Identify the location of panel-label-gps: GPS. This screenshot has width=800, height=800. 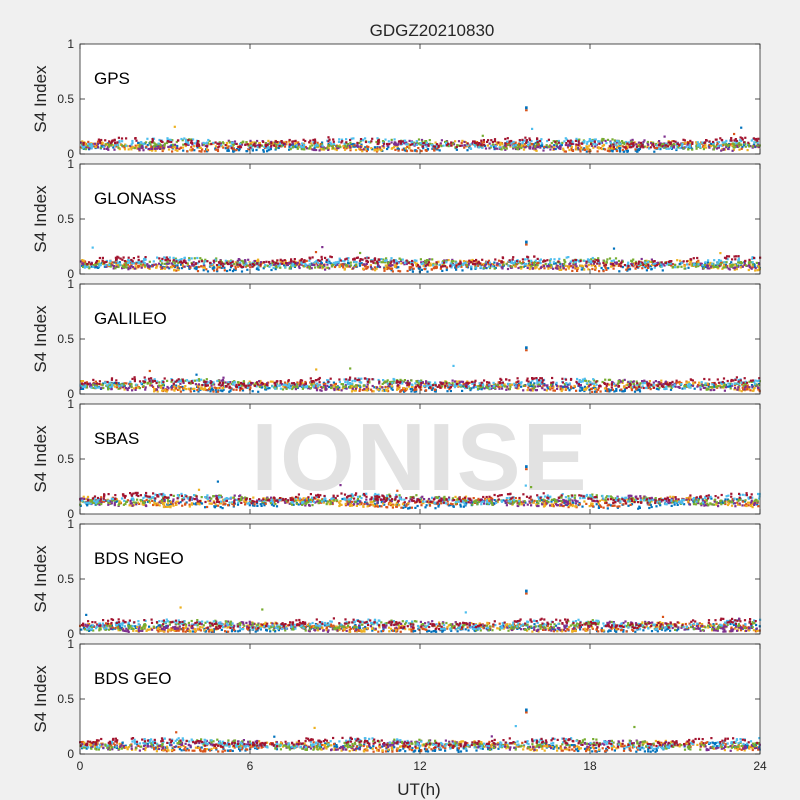
(112, 78).